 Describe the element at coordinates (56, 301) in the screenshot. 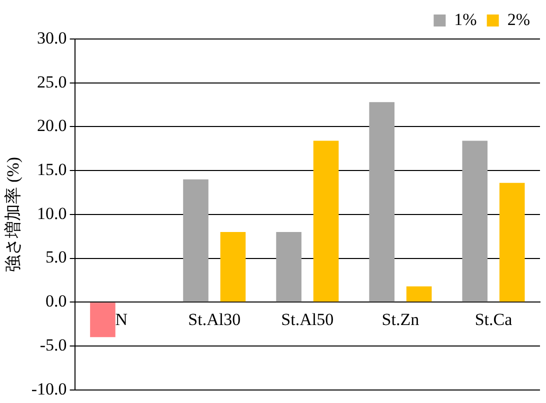

I see `y-tick-label: 0.0` at that location.